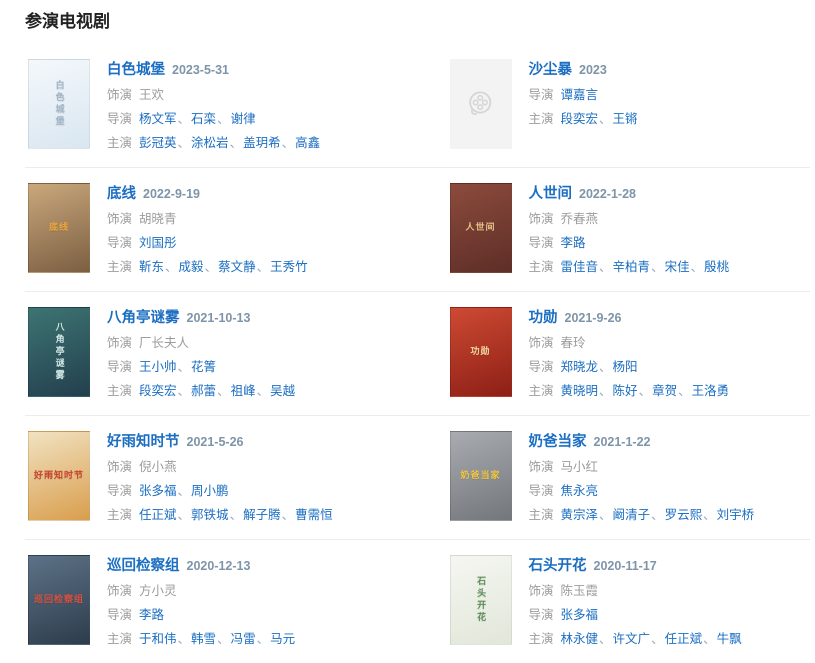 This screenshot has width=815, height=663. Describe the element at coordinates (579, 491) in the screenshot. I see `person-link: 焦永亮` at that location.